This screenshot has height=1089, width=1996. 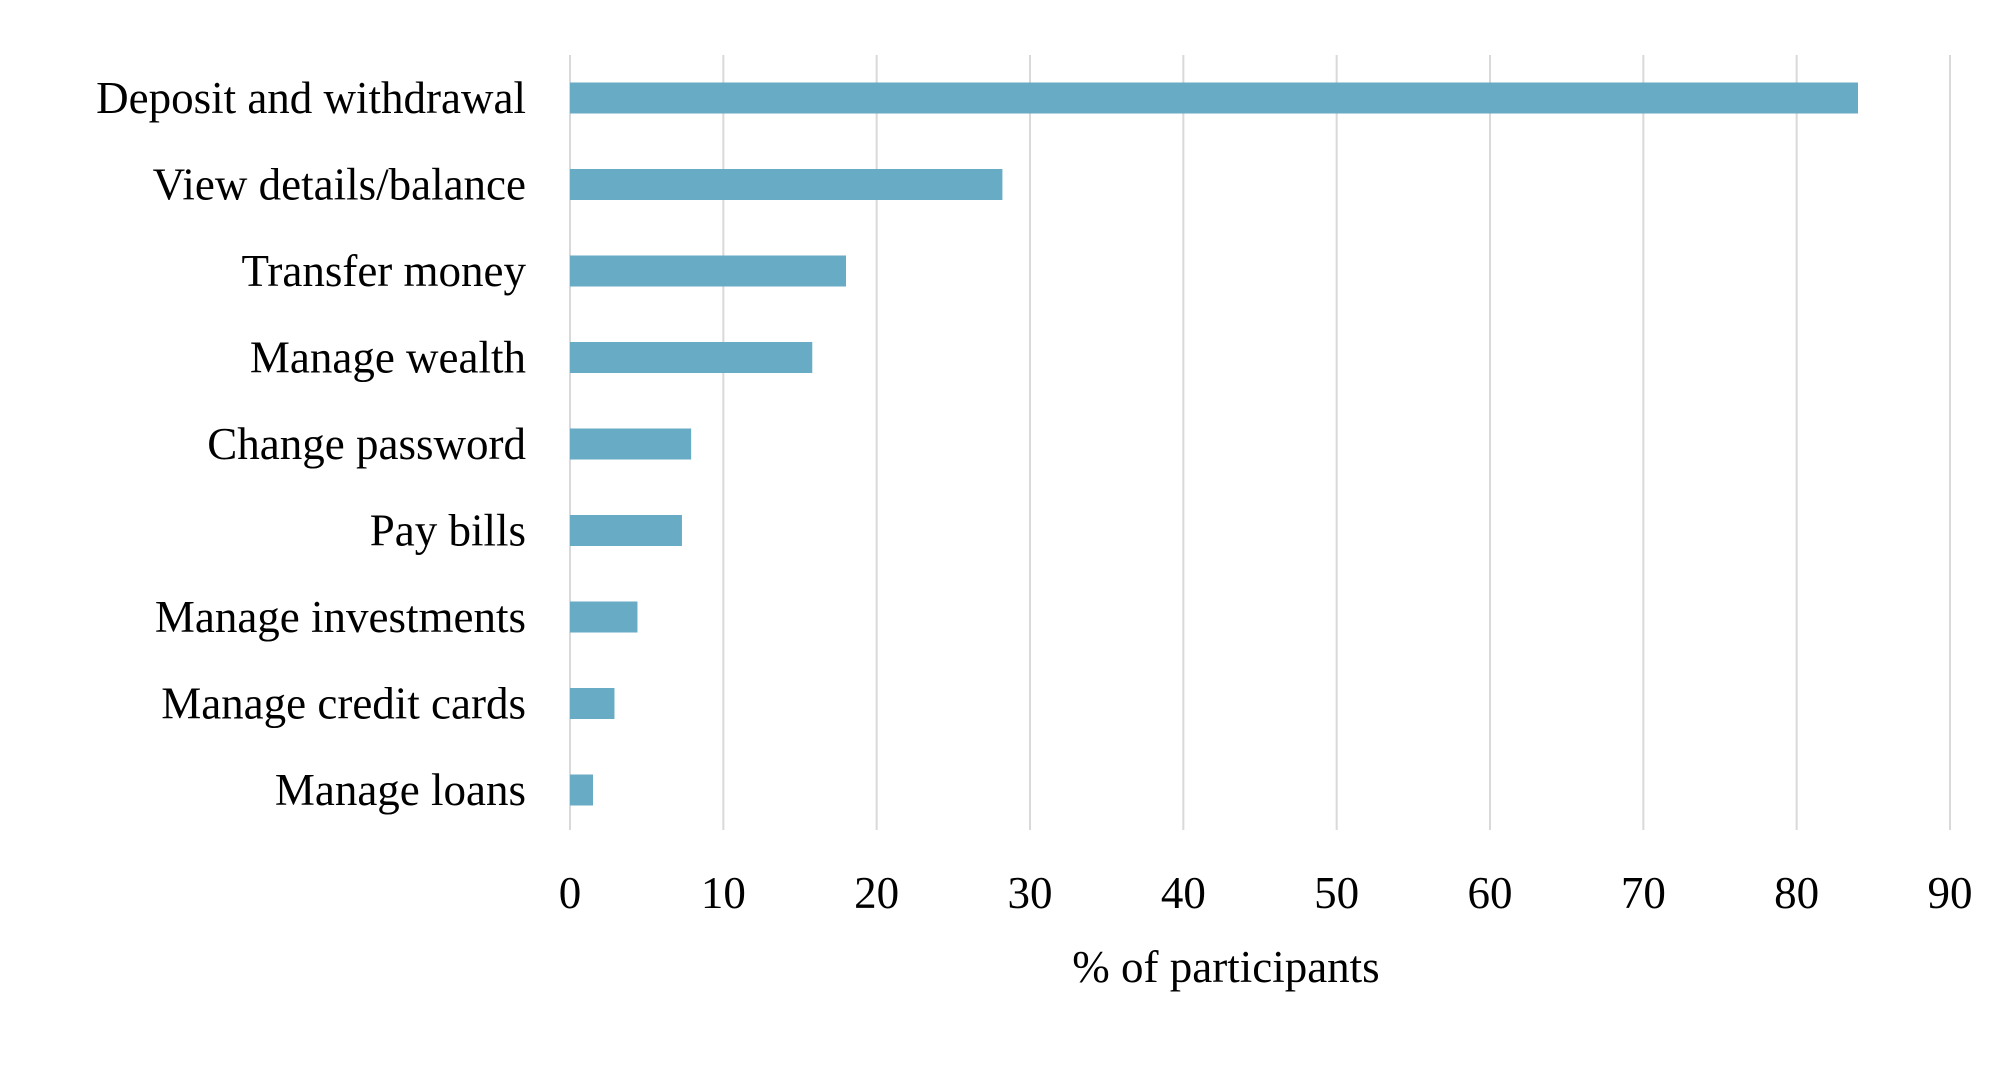 What do you see at coordinates (366, 444) in the screenshot?
I see `category-label: Change password` at bounding box center [366, 444].